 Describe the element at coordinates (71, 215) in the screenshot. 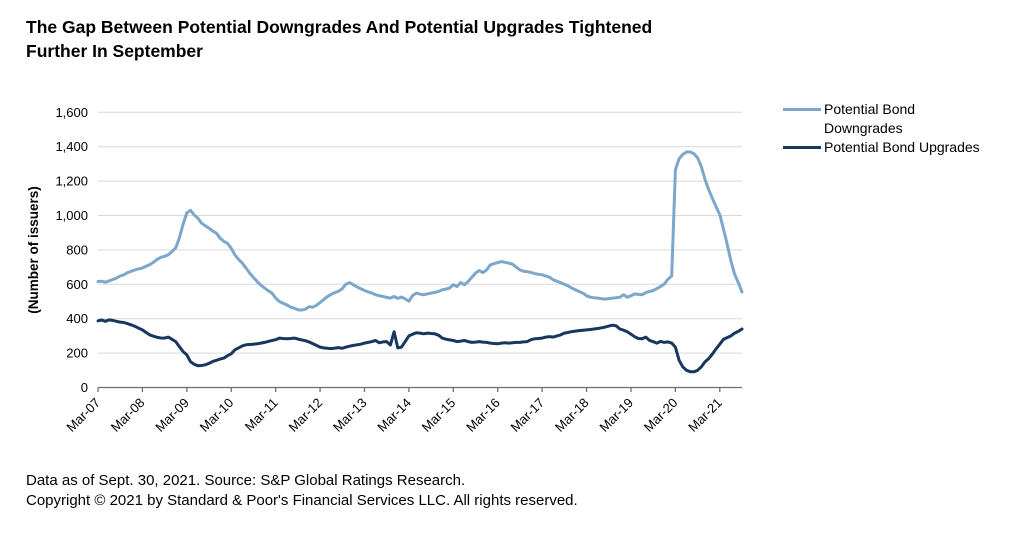

I see `y-tick-label: 1,000` at that location.